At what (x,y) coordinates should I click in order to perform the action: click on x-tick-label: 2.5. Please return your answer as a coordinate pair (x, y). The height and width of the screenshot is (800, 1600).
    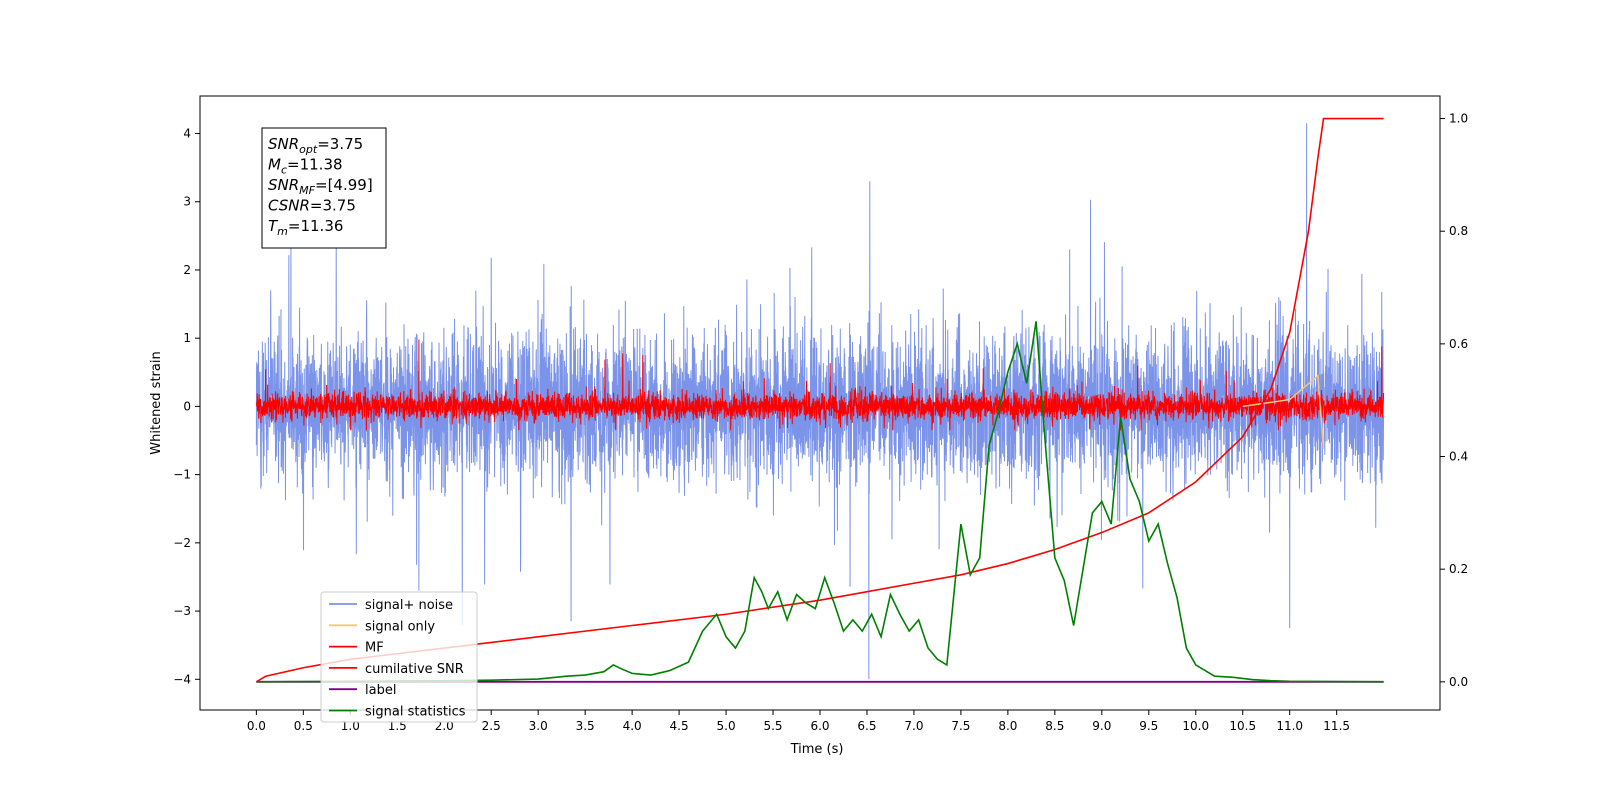
    Looking at the image, I should click on (491, 726).